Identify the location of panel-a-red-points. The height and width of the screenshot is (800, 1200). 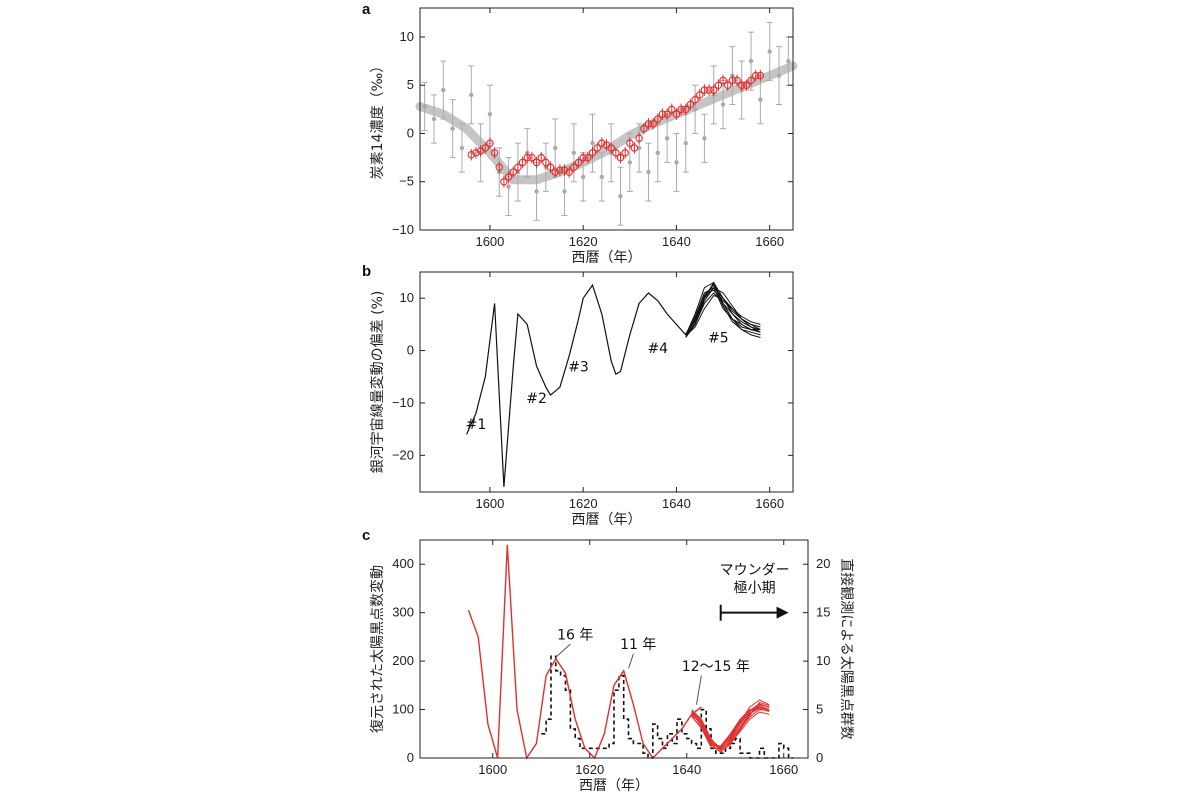
(616, 128).